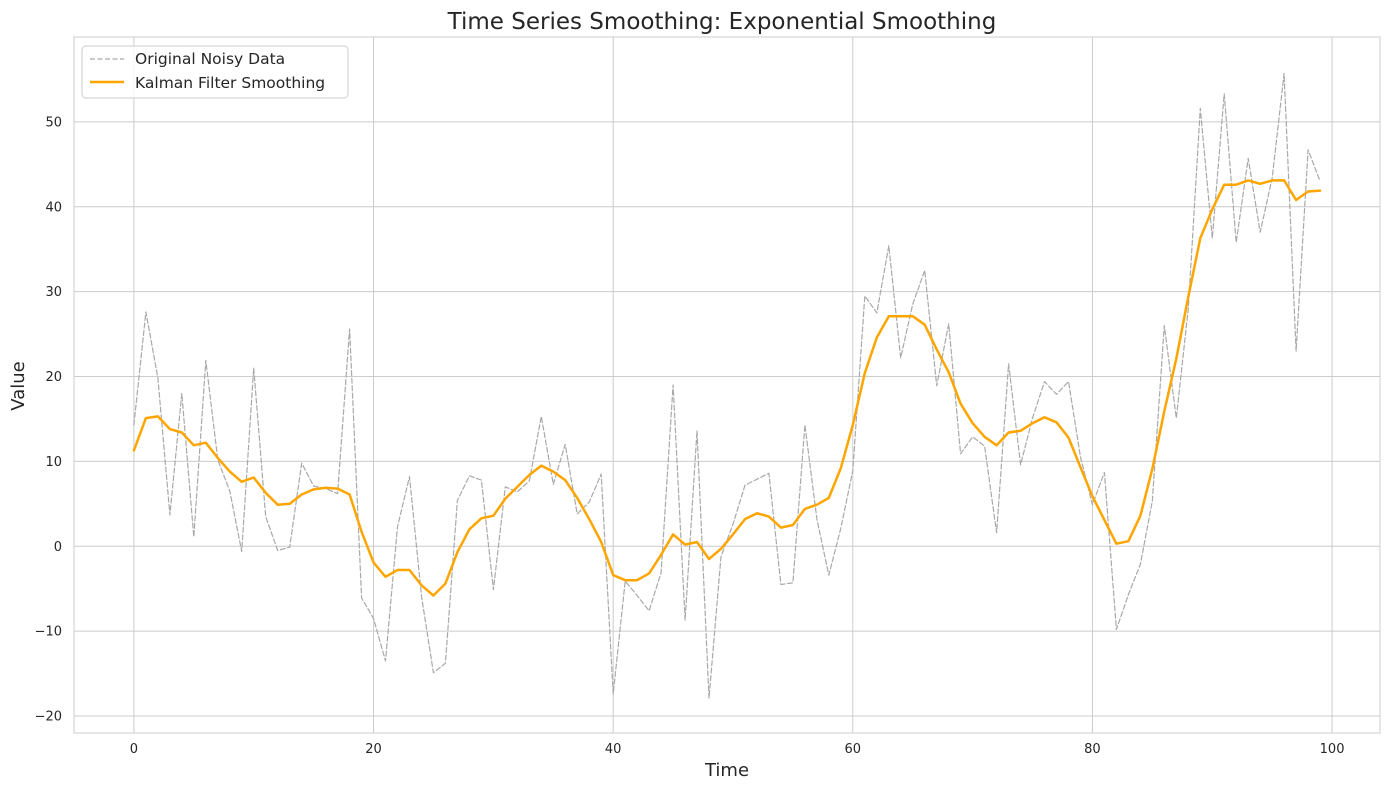 This screenshot has height=790, width=1389. Describe the element at coordinates (613, 749) in the screenshot. I see `x-tick-label: 40` at that location.